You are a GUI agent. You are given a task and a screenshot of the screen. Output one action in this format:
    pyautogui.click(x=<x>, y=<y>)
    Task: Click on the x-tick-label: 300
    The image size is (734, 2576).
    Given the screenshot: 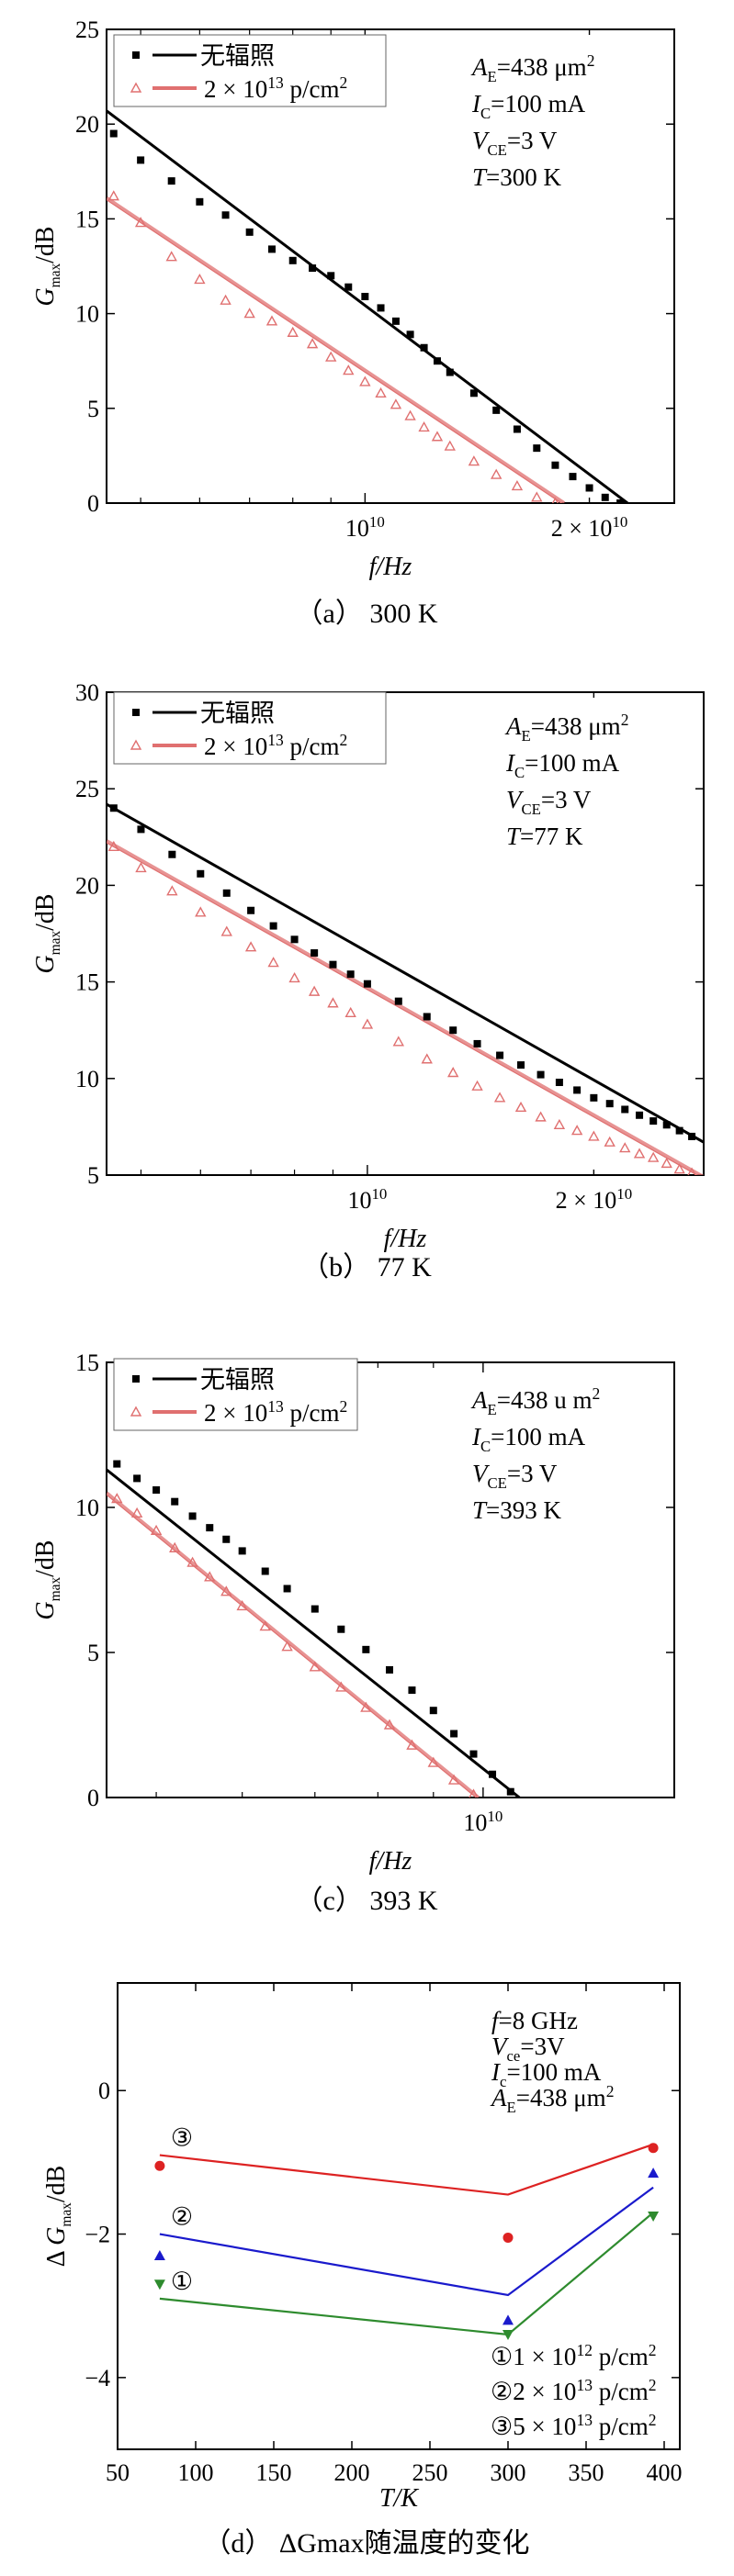 What is the action you would take?
    pyautogui.click(x=509, y=2472)
    